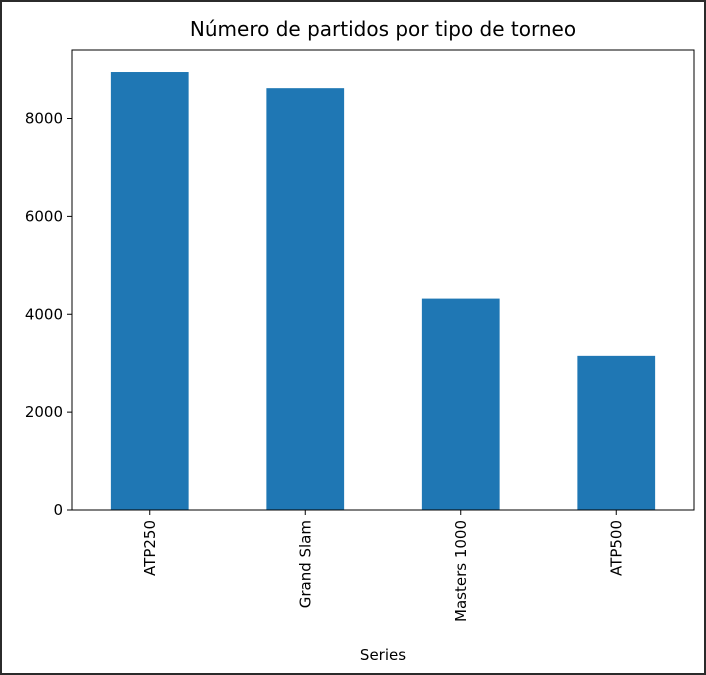 This screenshot has height=675, width=706. I want to click on y-tick-label: 2000, so click(44, 412).